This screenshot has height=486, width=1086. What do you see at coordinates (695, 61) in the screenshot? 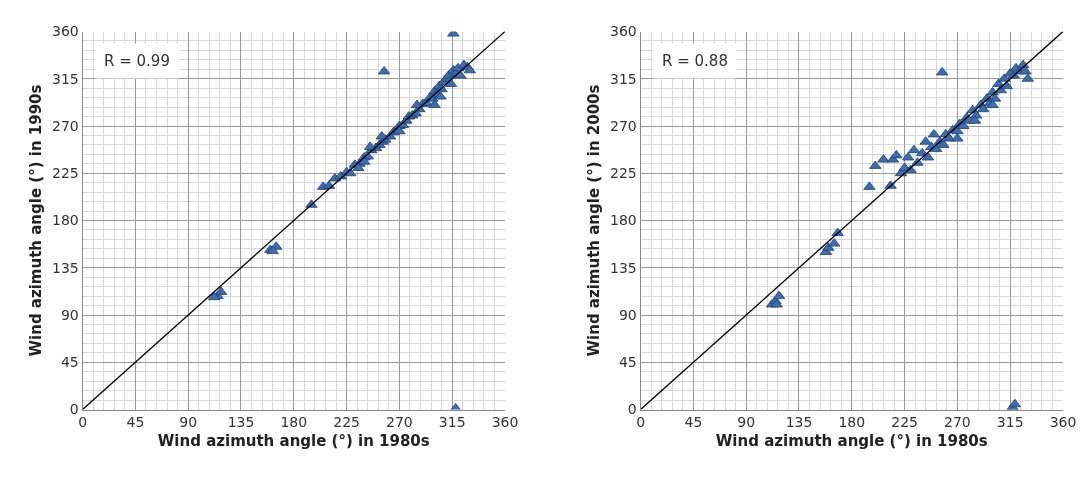
I see `annotation: R = 0.88` at bounding box center [695, 61].